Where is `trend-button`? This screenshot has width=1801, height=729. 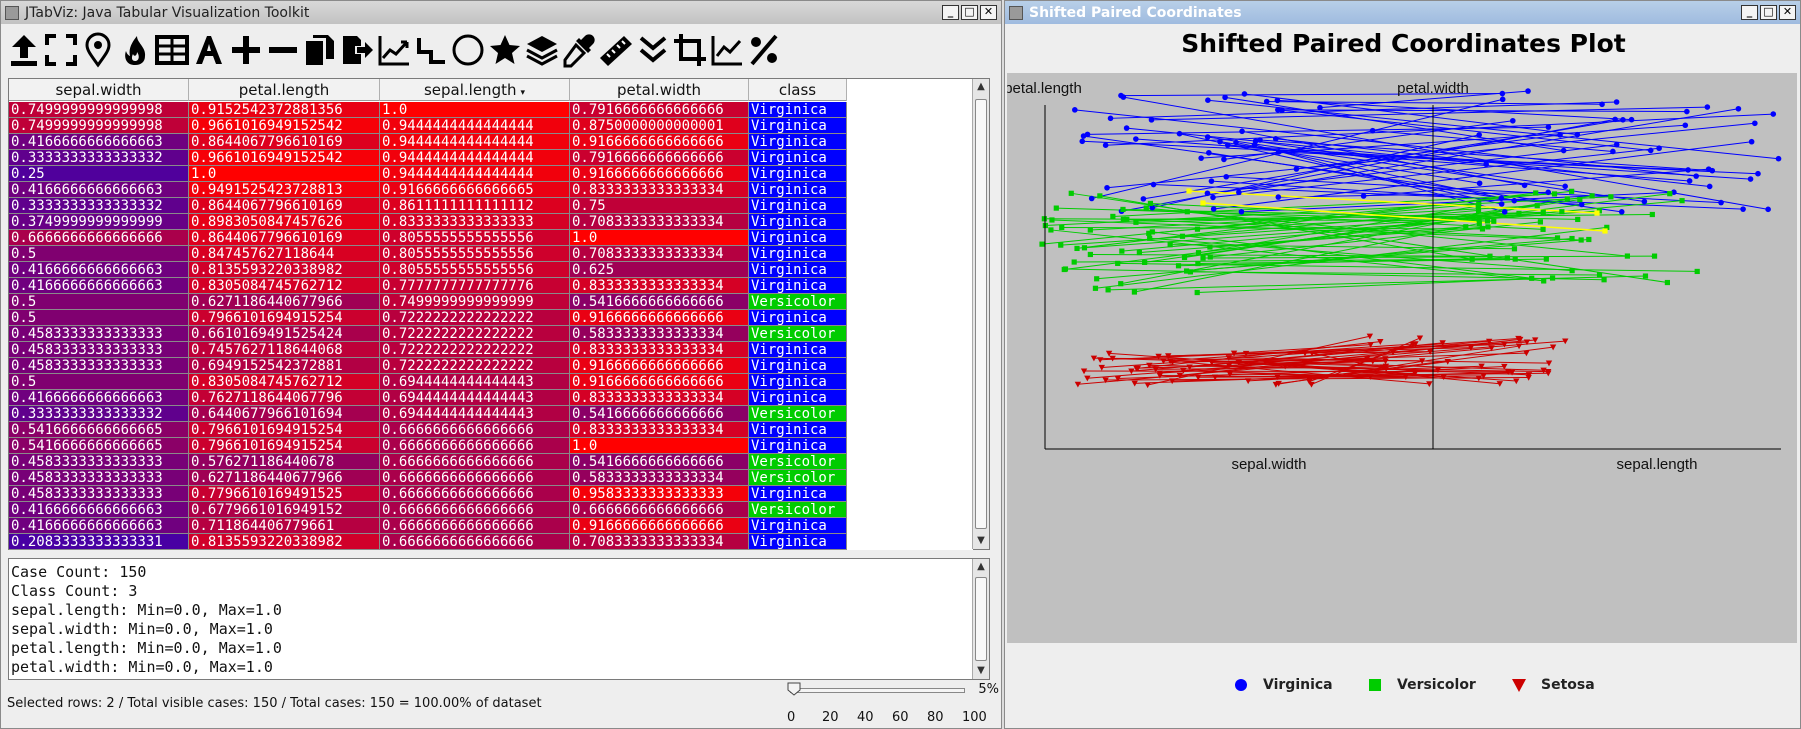 trend-button is located at coordinates (726, 50).